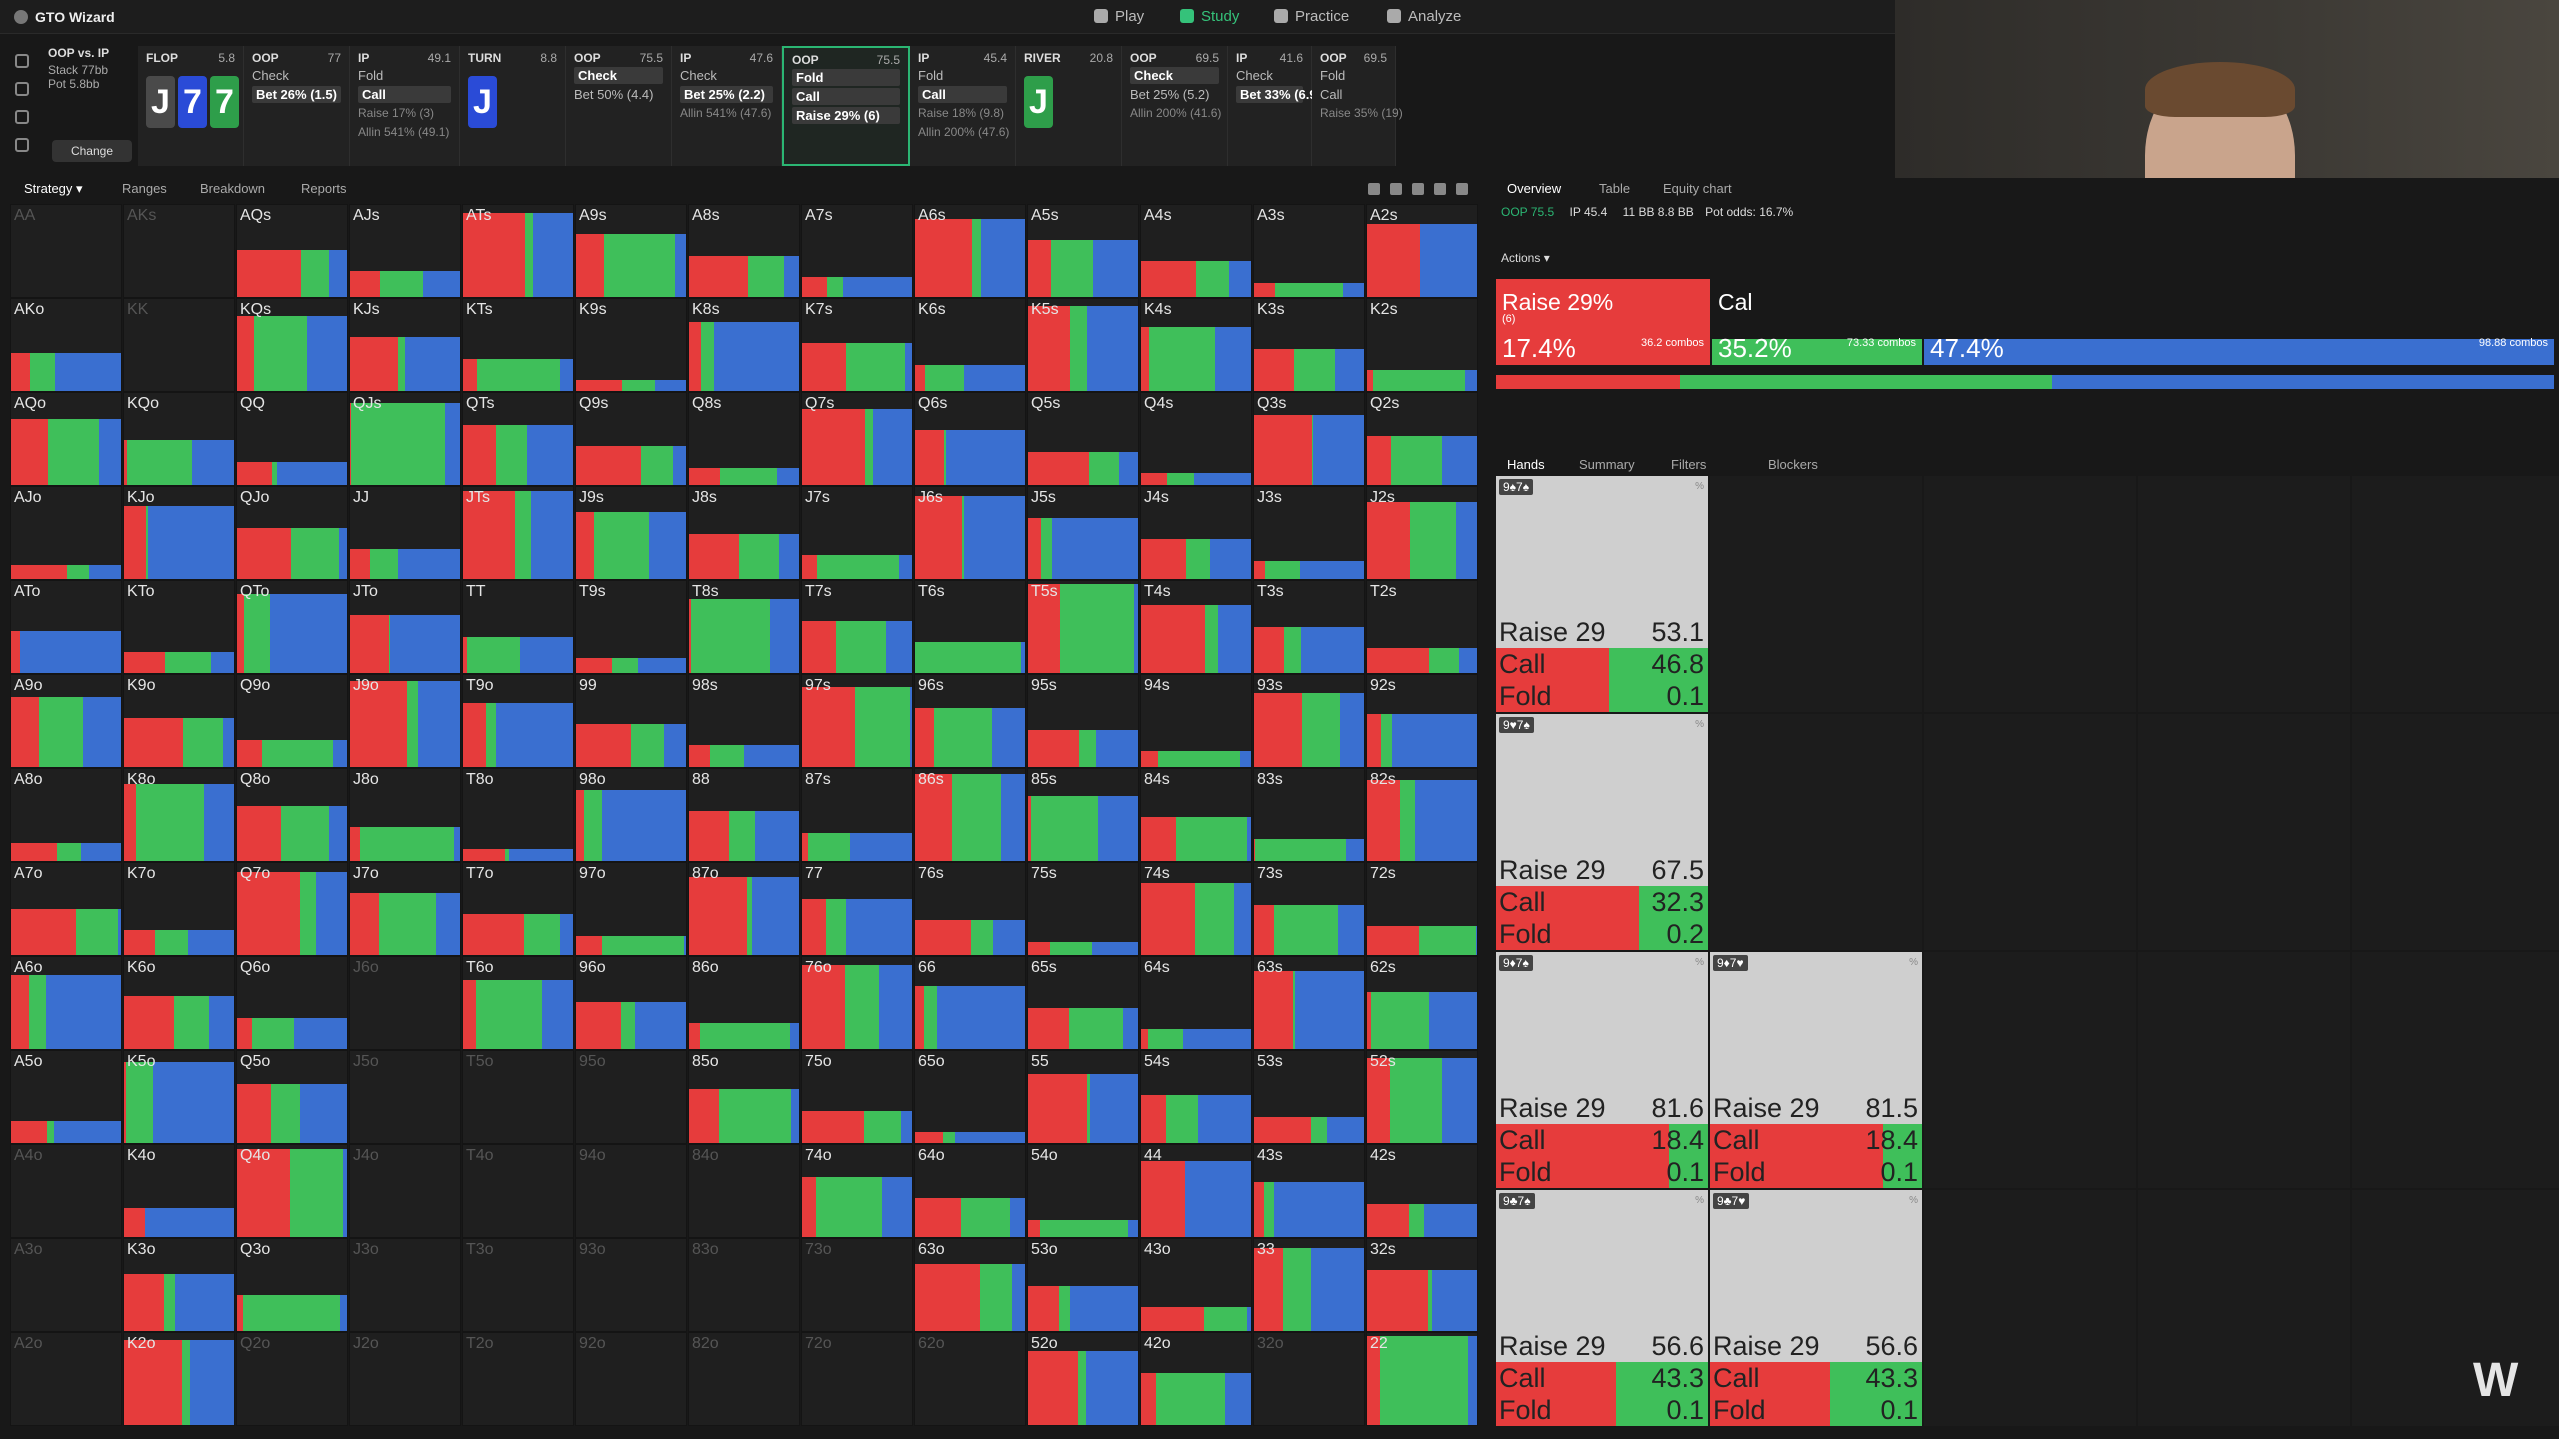 The image size is (2559, 1439). I want to click on sort-icon, so click(22, 145).